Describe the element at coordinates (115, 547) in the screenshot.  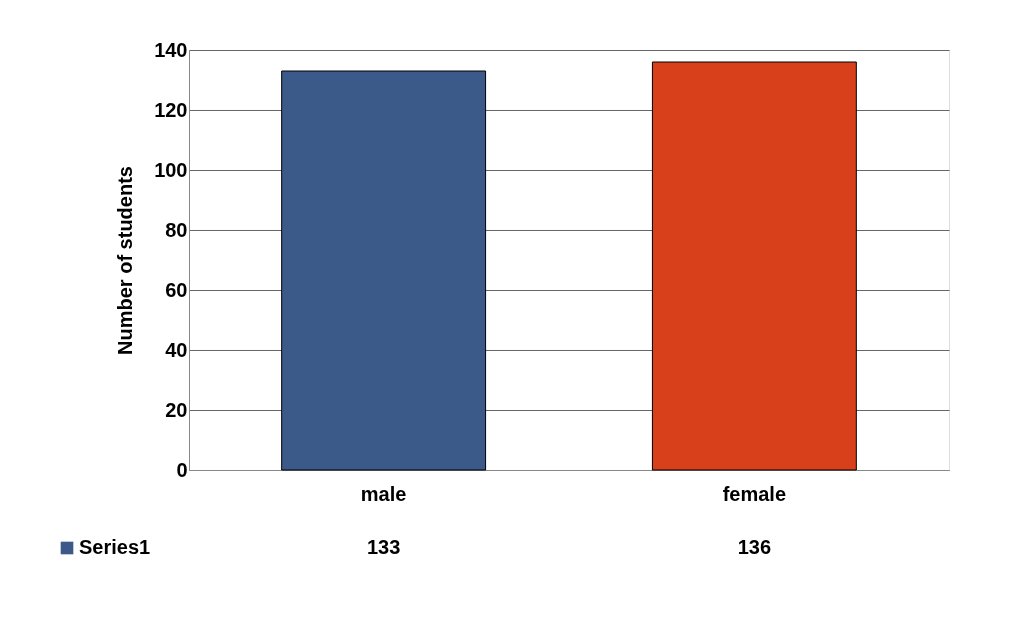
I see `legend-label: Series1` at that location.